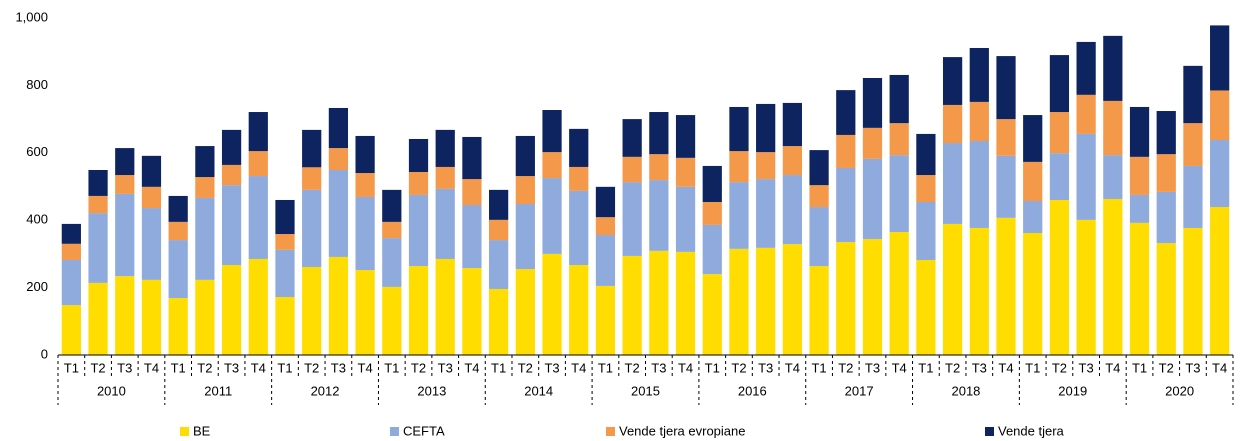  Describe the element at coordinates (538, 390) in the screenshot. I see `x-group-label: 2014` at that location.